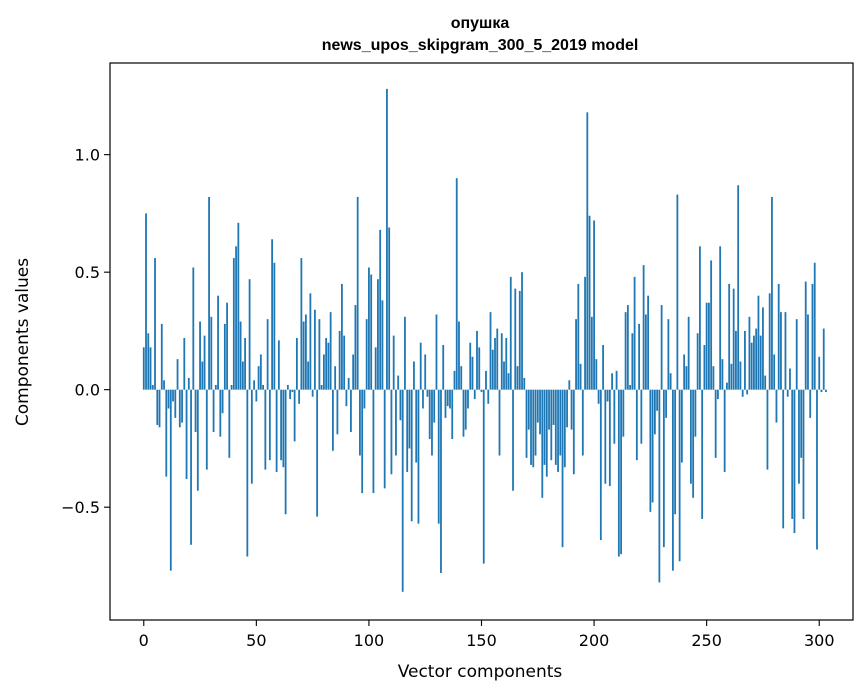 The width and height of the screenshot is (867, 696). I want to click on x-tick-label: 100, so click(369, 640).